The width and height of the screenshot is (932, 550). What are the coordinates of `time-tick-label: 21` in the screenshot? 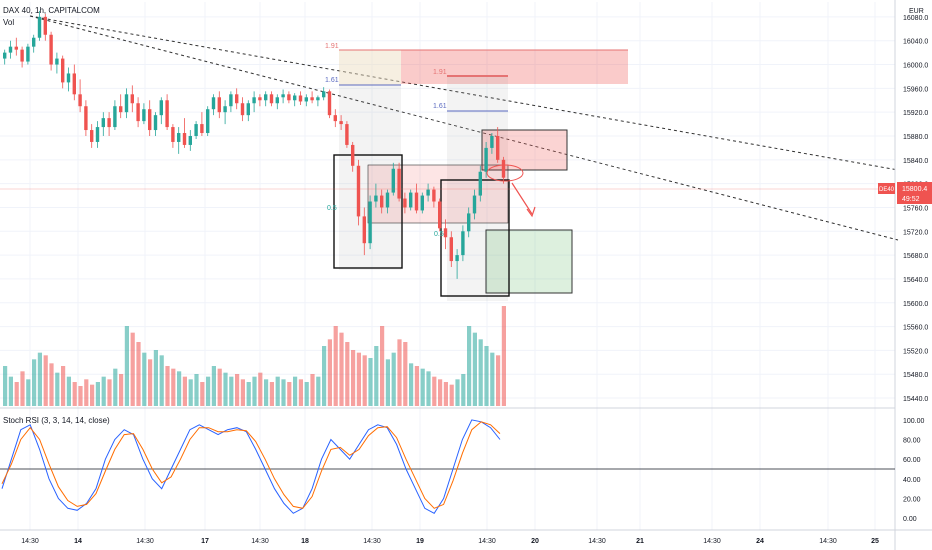 It's located at (640, 541).